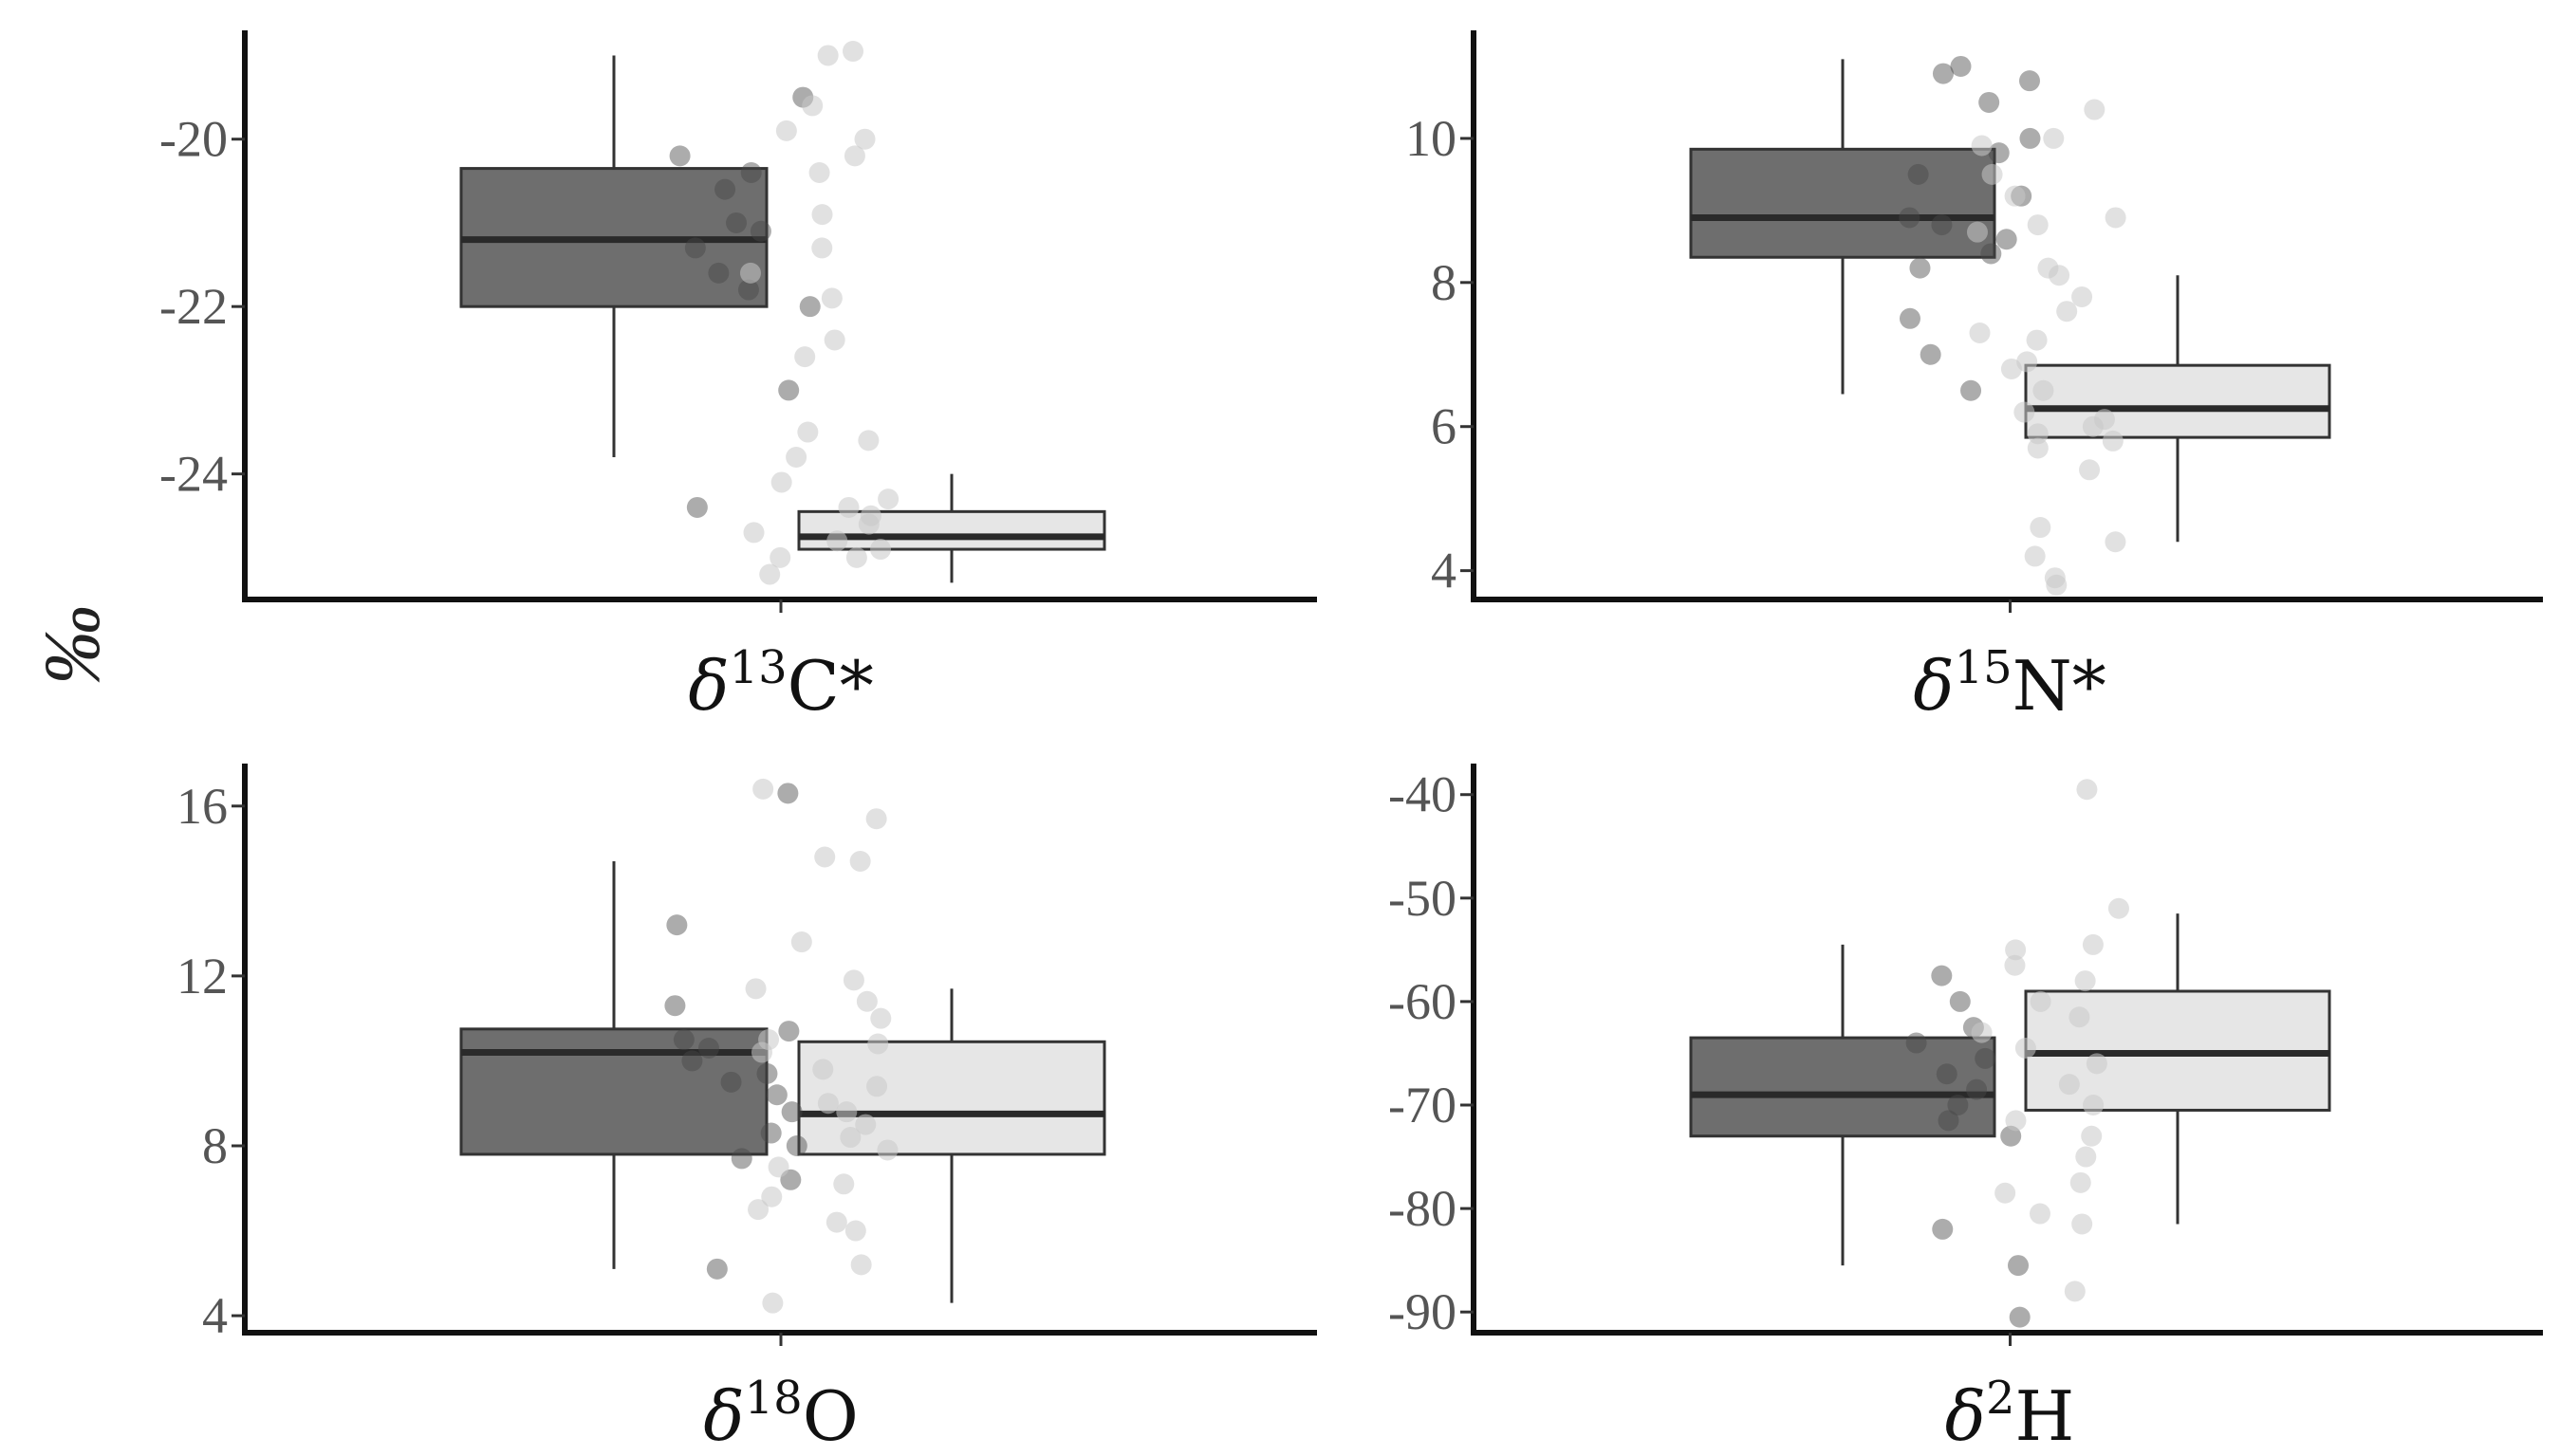 The height and width of the screenshot is (1456, 2560). Describe the element at coordinates (2009, 683) in the screenshot. I see `facet-title: δ15N*` at that location.